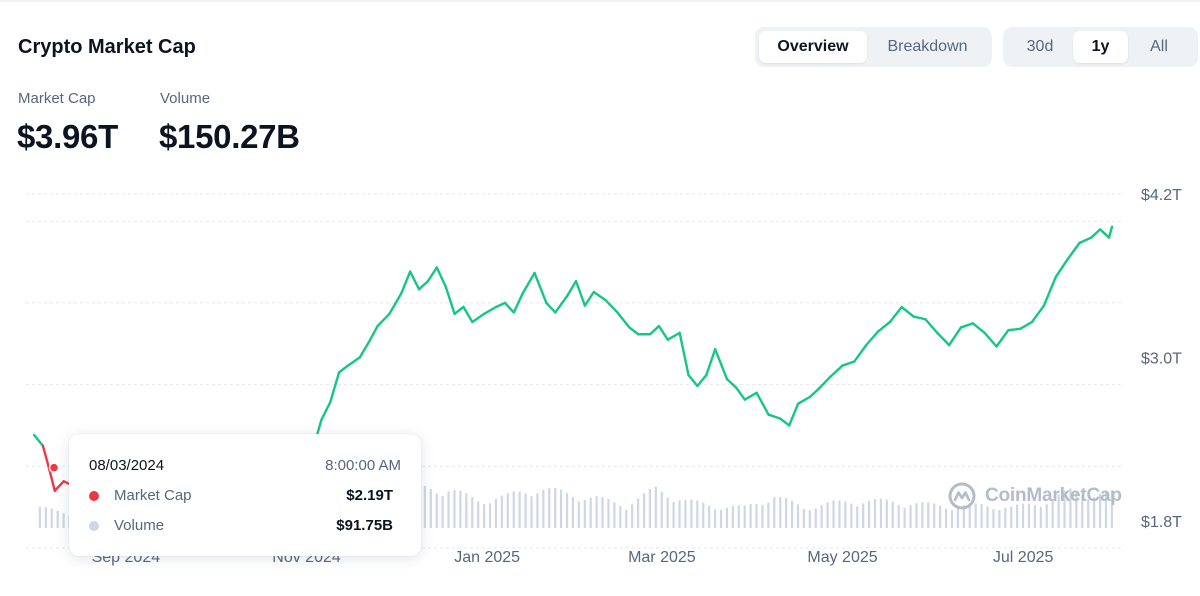 The height and width of the screenshot is (596, 1200). What do you see at coordinates (813, 47) in the screenshot?
I see `tab-overview: Overview` at bounding box center [813, 47].